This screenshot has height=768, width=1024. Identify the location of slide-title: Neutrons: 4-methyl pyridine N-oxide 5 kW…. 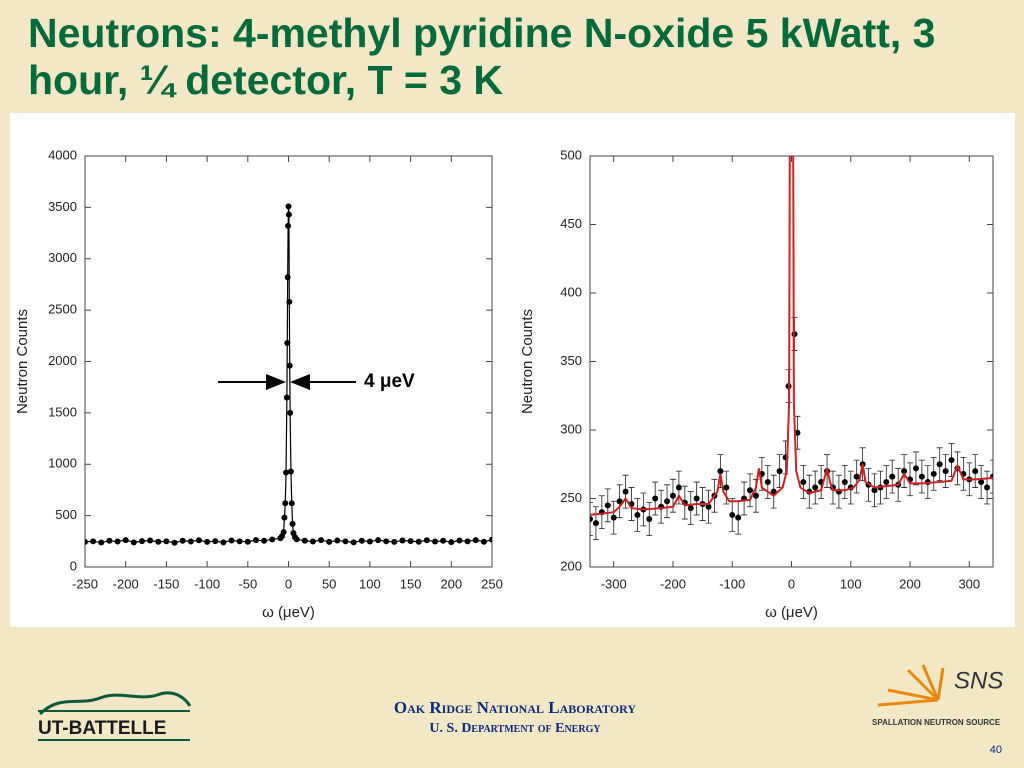
(482, 56).